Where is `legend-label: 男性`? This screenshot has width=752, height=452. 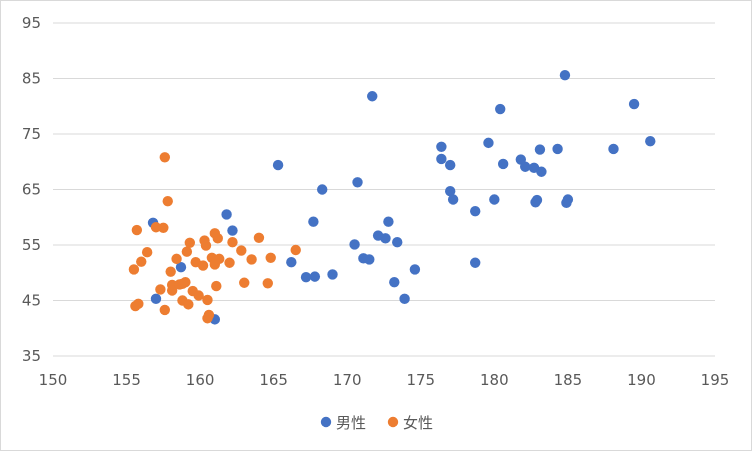
legend-label: 男性 is located at coordinates (351, 423).